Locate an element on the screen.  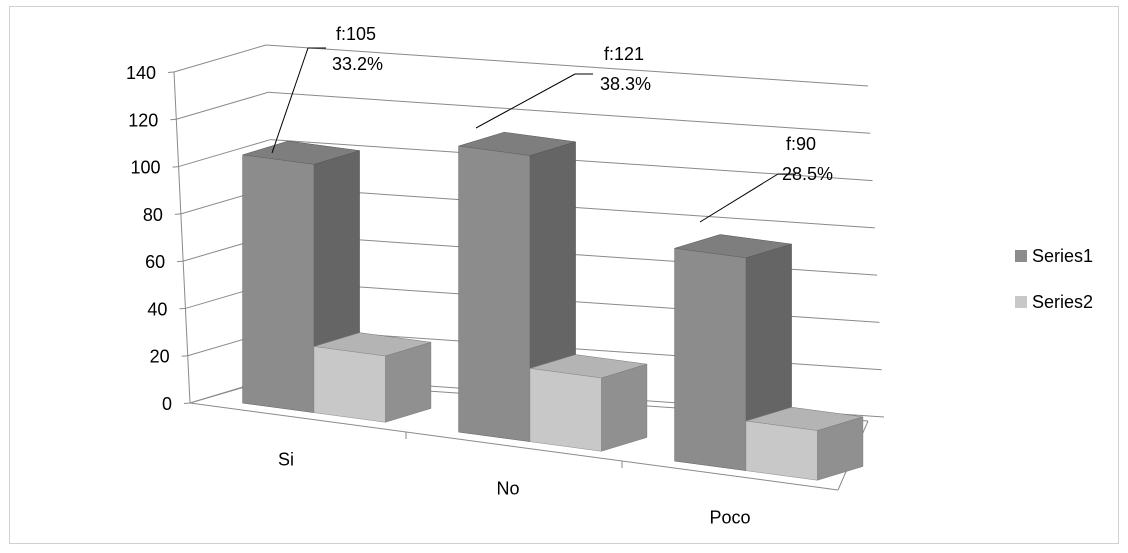
bar-side-Series2-No is located at coordinates (624, 407).